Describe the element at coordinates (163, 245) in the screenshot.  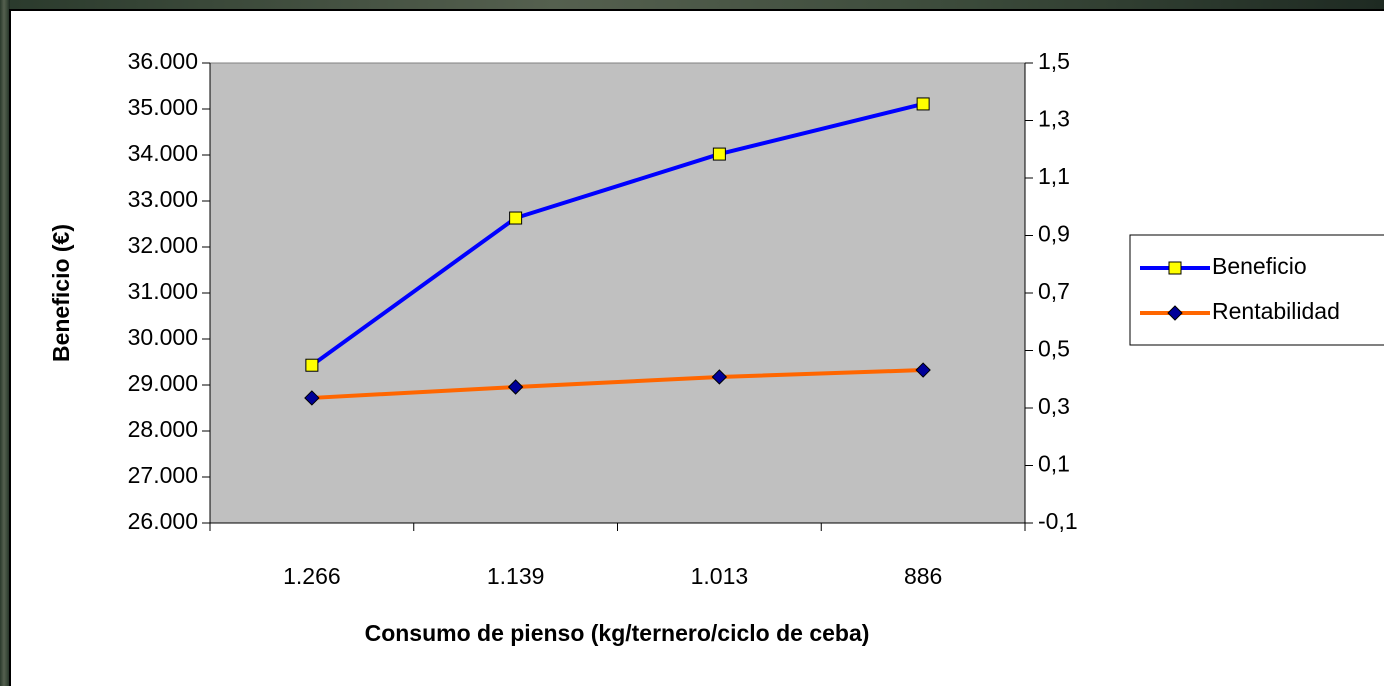
I see `y-tick-label: 32.000` at that location.